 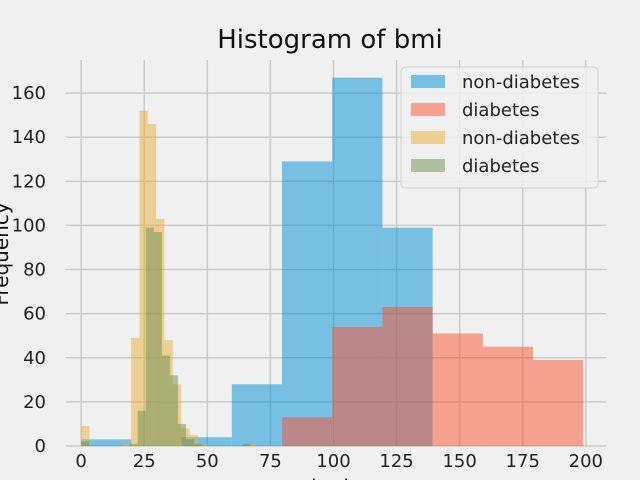 What do you see at coordinates (270, 461) in the screenshot?
I see `x-tick-label: 75` at bounding box center [270, 461].